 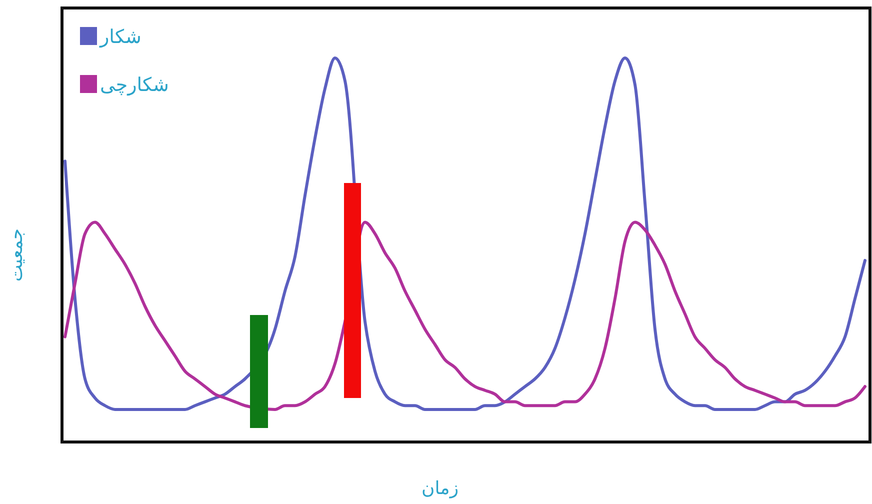 I want to click on x-axis-title: زمان, so click(x=440, y=488).